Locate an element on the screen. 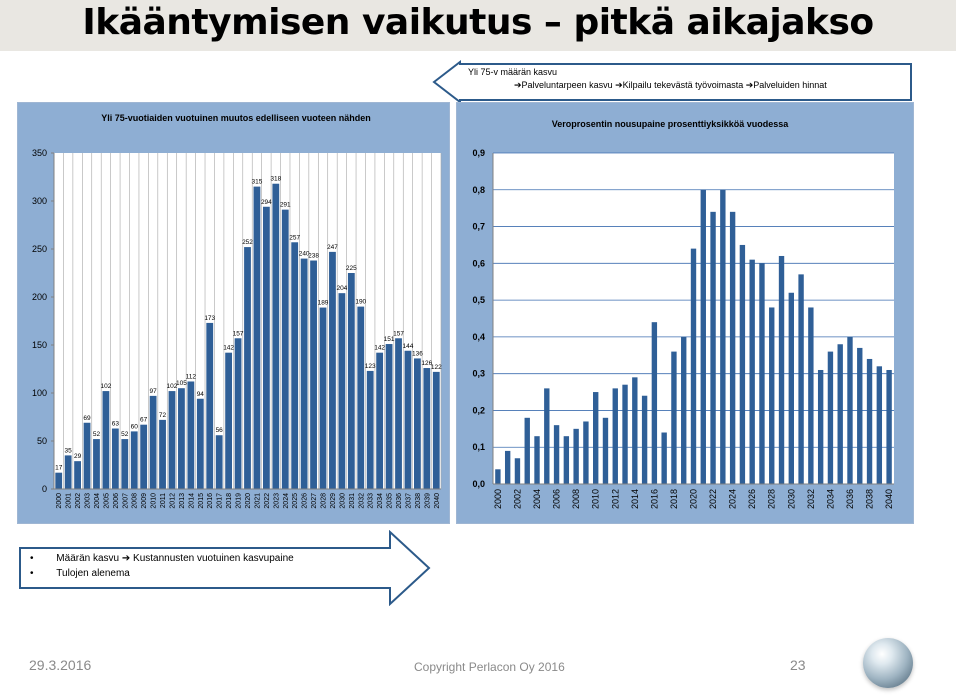 This screenshot has width=956, height=696. y-tick-label: 250 is located at coordinates (39, 249).